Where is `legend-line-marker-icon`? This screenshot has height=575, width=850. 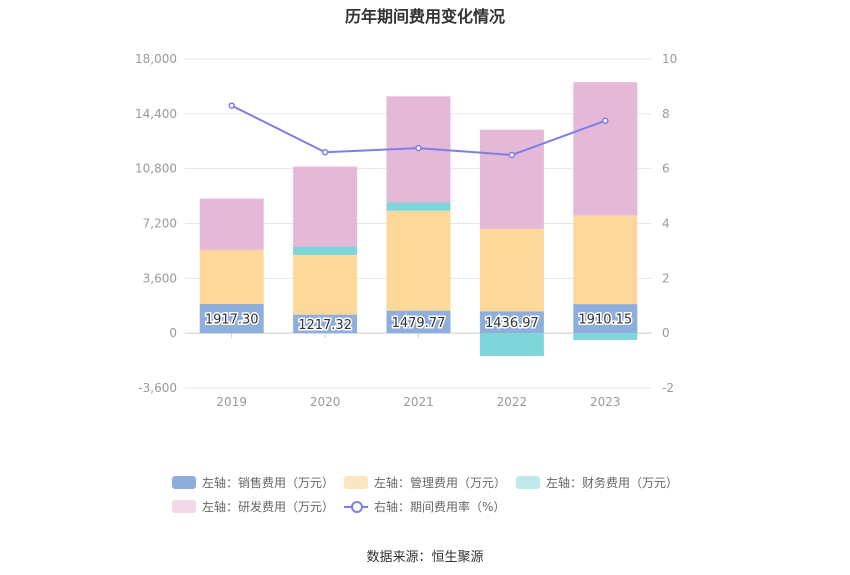 legend-line-marker-icon is located at coordinates (356, 506).